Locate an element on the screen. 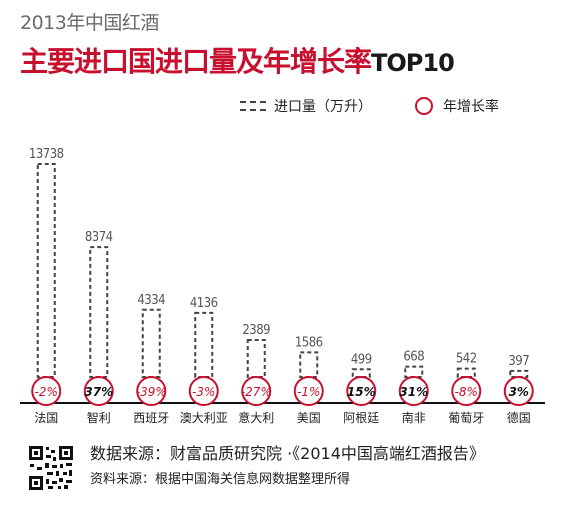 Image resolution: width=565 pixels, height=514 pixels. chart-title: 主要进口国进口量及年增长率TOP10 is located at coordinates (237, 60).